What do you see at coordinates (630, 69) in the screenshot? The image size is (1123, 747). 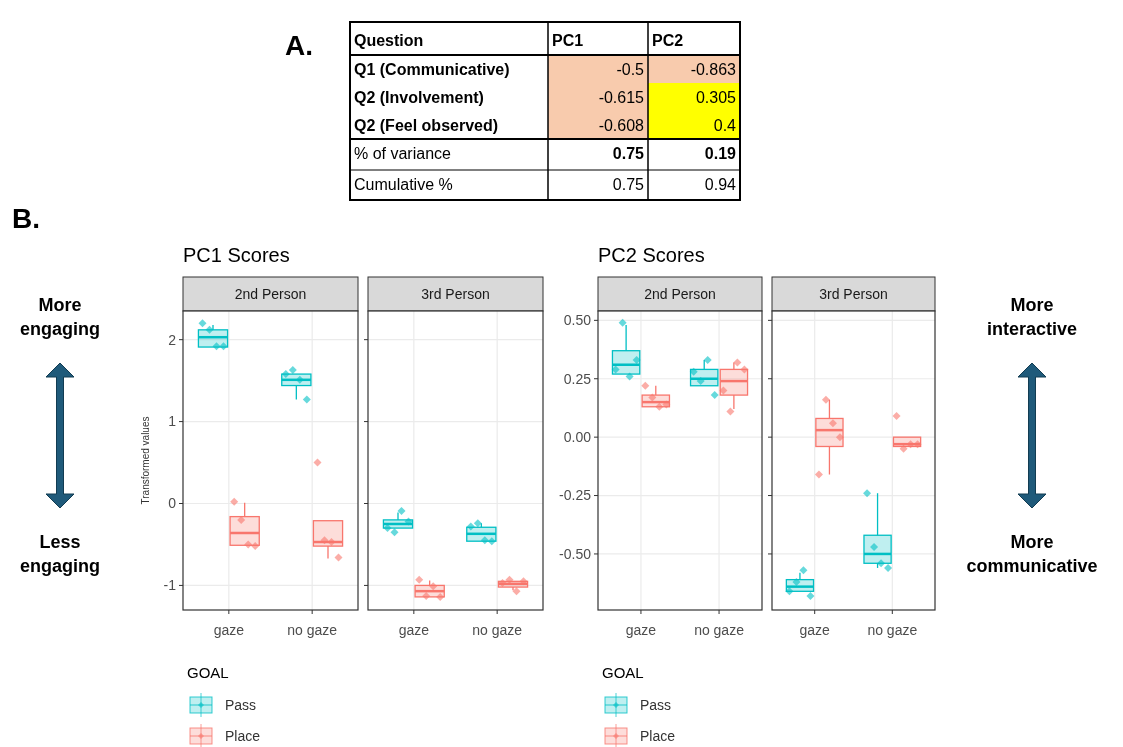 I see `text: -0.5` at bounding box center [630, 69].